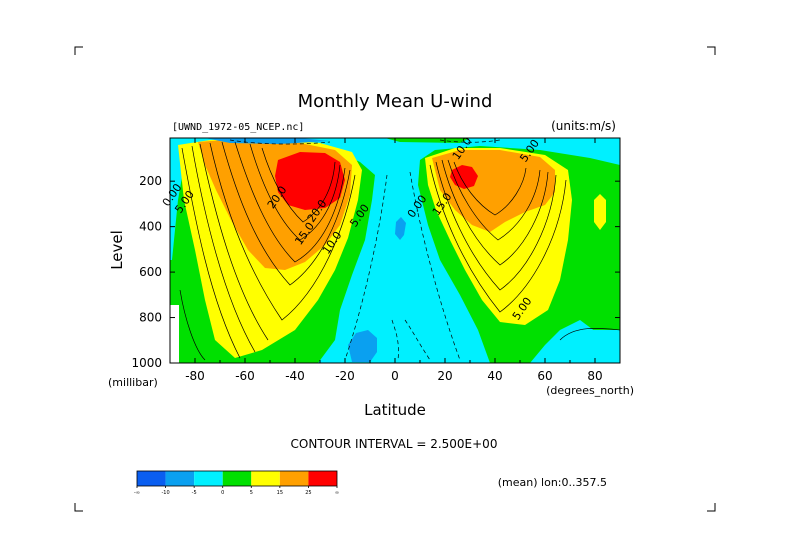 Image resolution: width=789 pixels, height=558 pixels. I want to click on colorbar: -∞ -10 -5 0 5 15 25 ∞, so click(236, 483).